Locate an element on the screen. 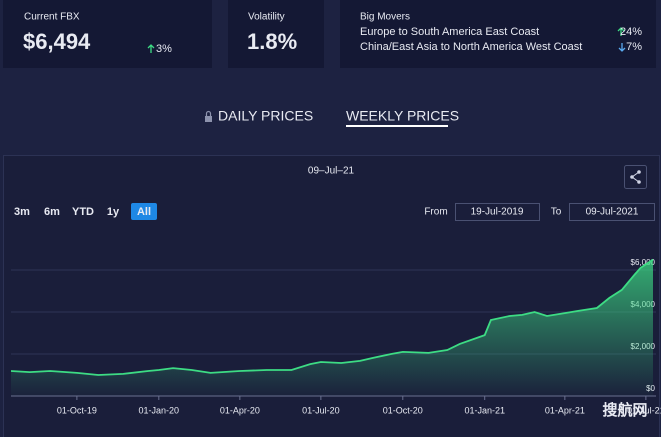 Image resolution: width=661 pixels, height=437 pixels. card-label: Volatility is located at coordinates (266, 17).